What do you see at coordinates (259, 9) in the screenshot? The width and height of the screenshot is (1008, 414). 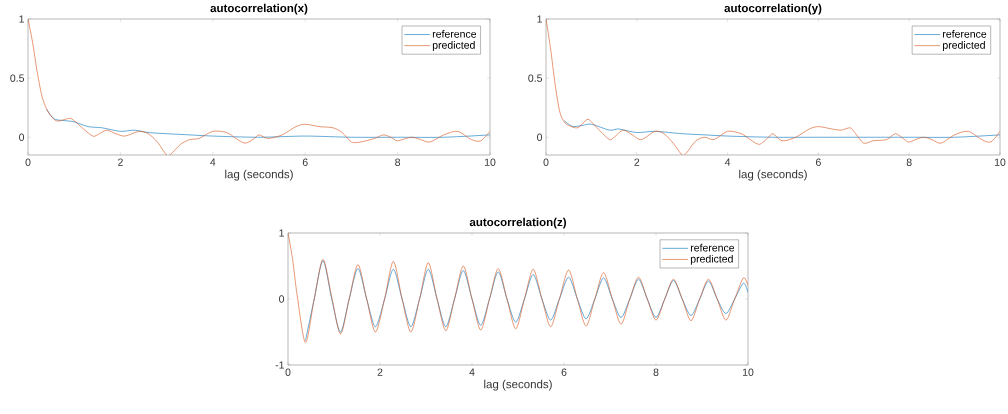 I see `chart-title: autocorrelation(x)` at bounding box center [259, 9].